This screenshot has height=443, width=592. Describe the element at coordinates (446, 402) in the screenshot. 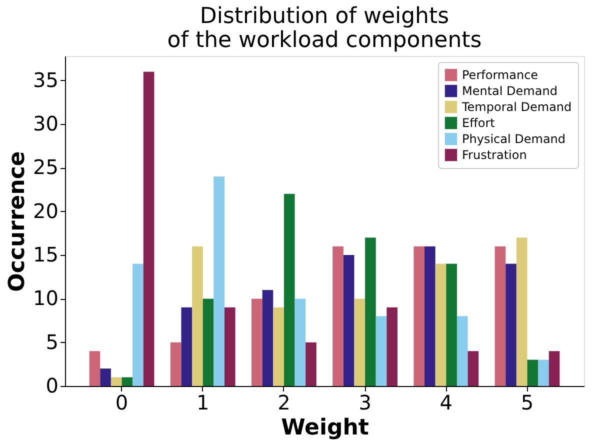

I see `x-tick-label: 4` at that location.